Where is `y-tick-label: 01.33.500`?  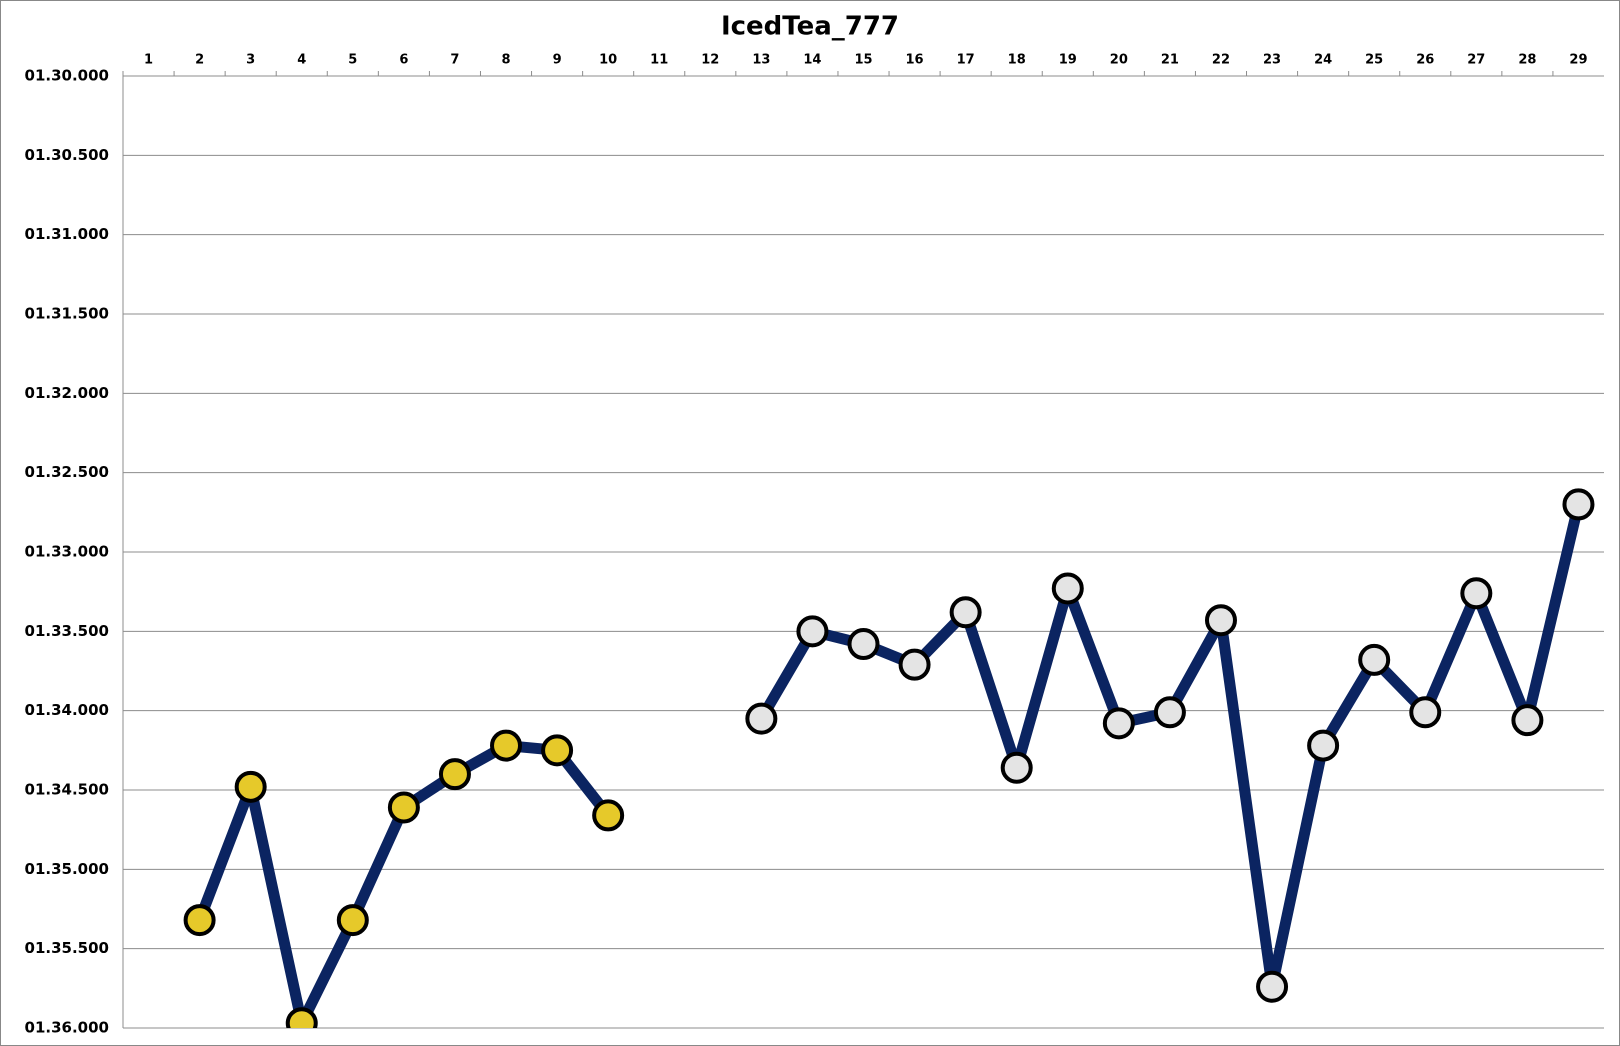 y-tick-label: 01.33.500 is located at coordinates (67, 631).